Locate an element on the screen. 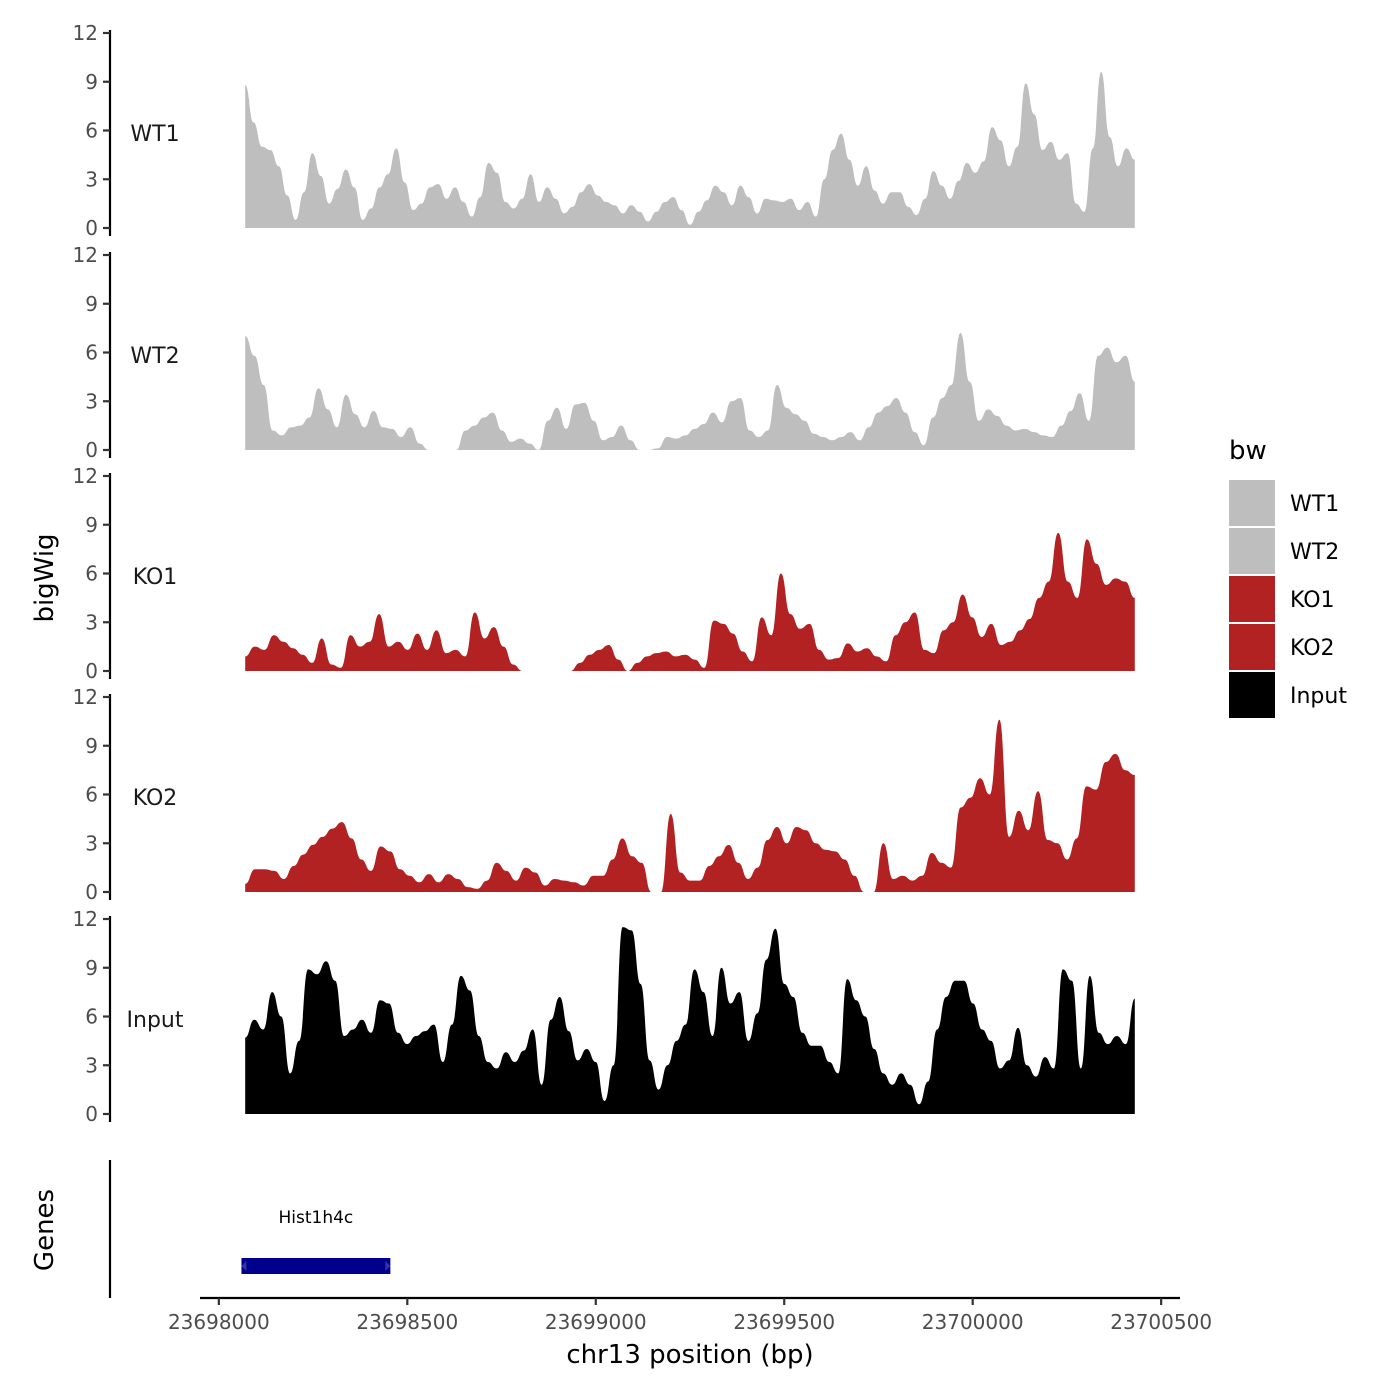 The height and width of the screenshot is (1400, 1400). x-tick-label: 23700000 is located at coordinates (973, 1322).